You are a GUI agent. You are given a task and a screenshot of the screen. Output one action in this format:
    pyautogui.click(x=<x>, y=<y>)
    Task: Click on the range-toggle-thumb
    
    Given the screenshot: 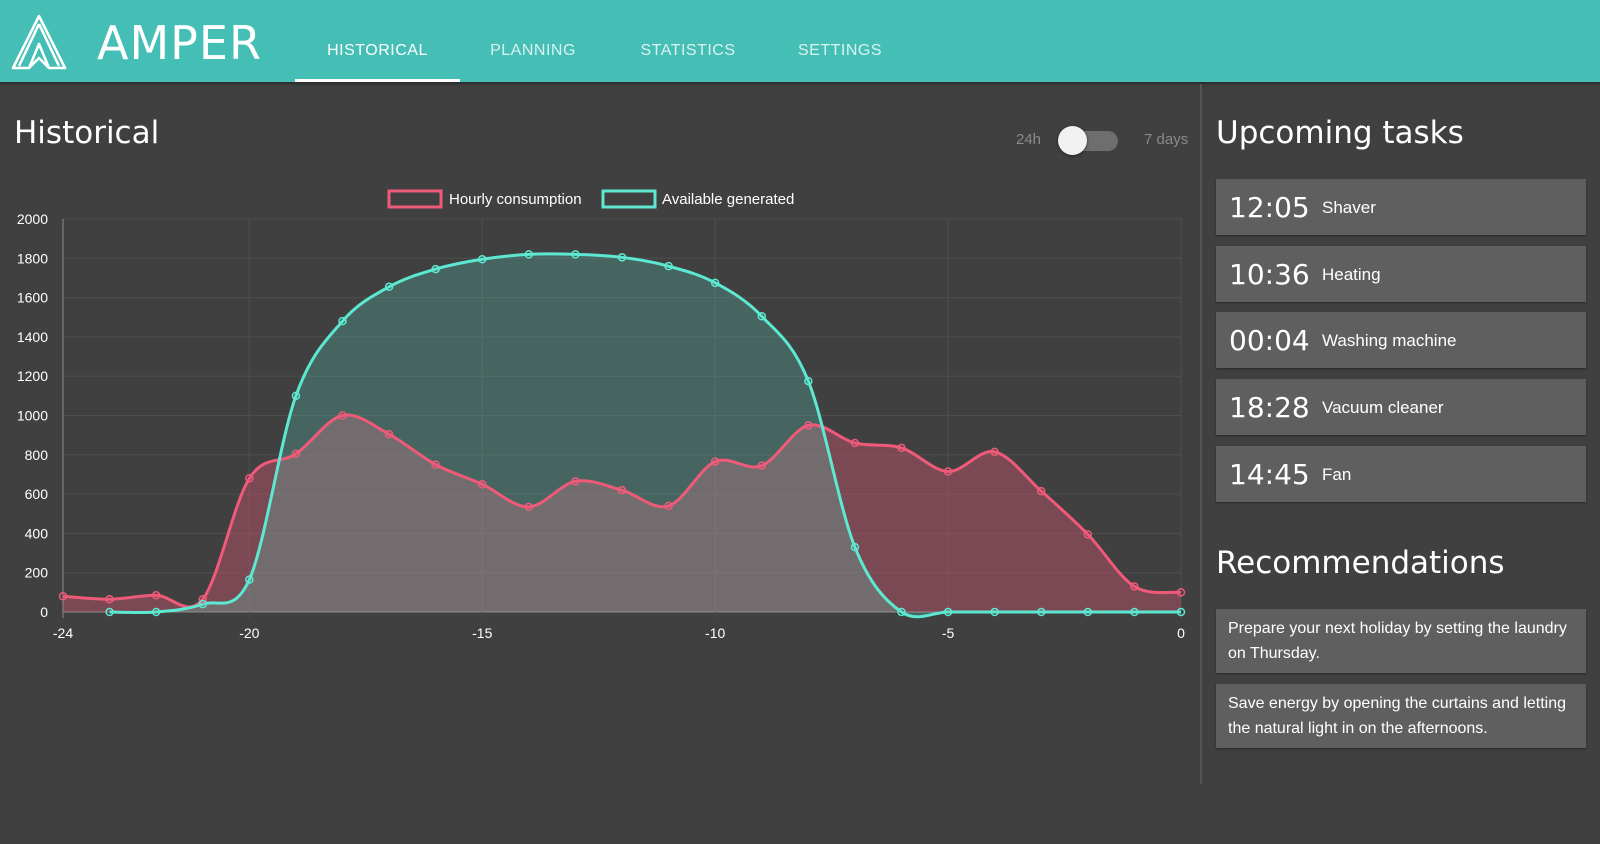 What is the action you would take?
    pyautogui.click(x=1072, y=140)
    